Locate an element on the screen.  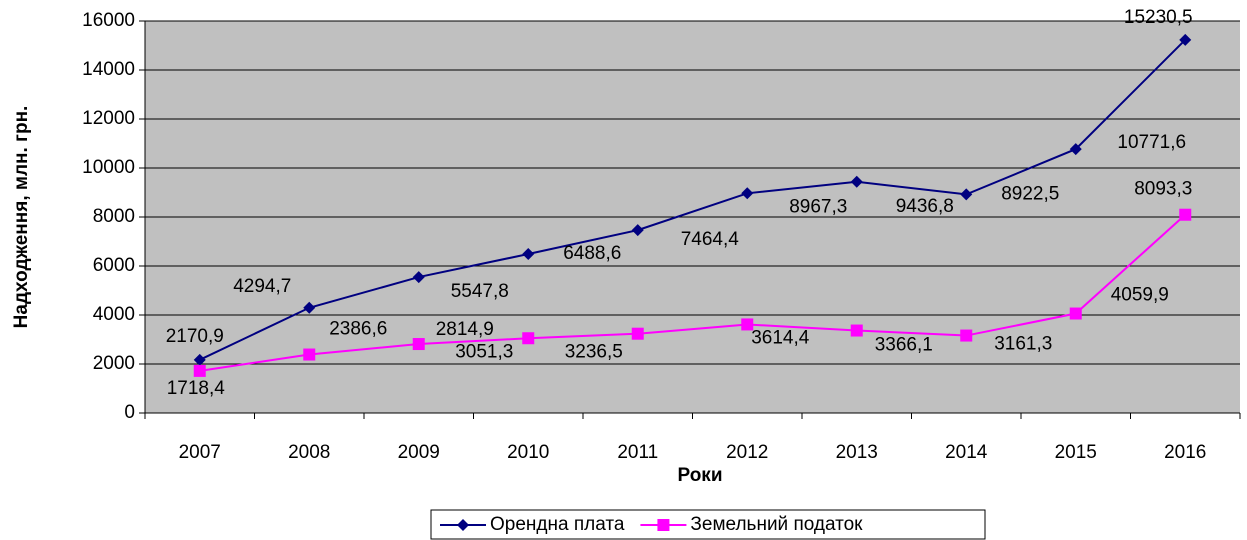
x-tick-label: 2012 is located at coordinates (747, 452).